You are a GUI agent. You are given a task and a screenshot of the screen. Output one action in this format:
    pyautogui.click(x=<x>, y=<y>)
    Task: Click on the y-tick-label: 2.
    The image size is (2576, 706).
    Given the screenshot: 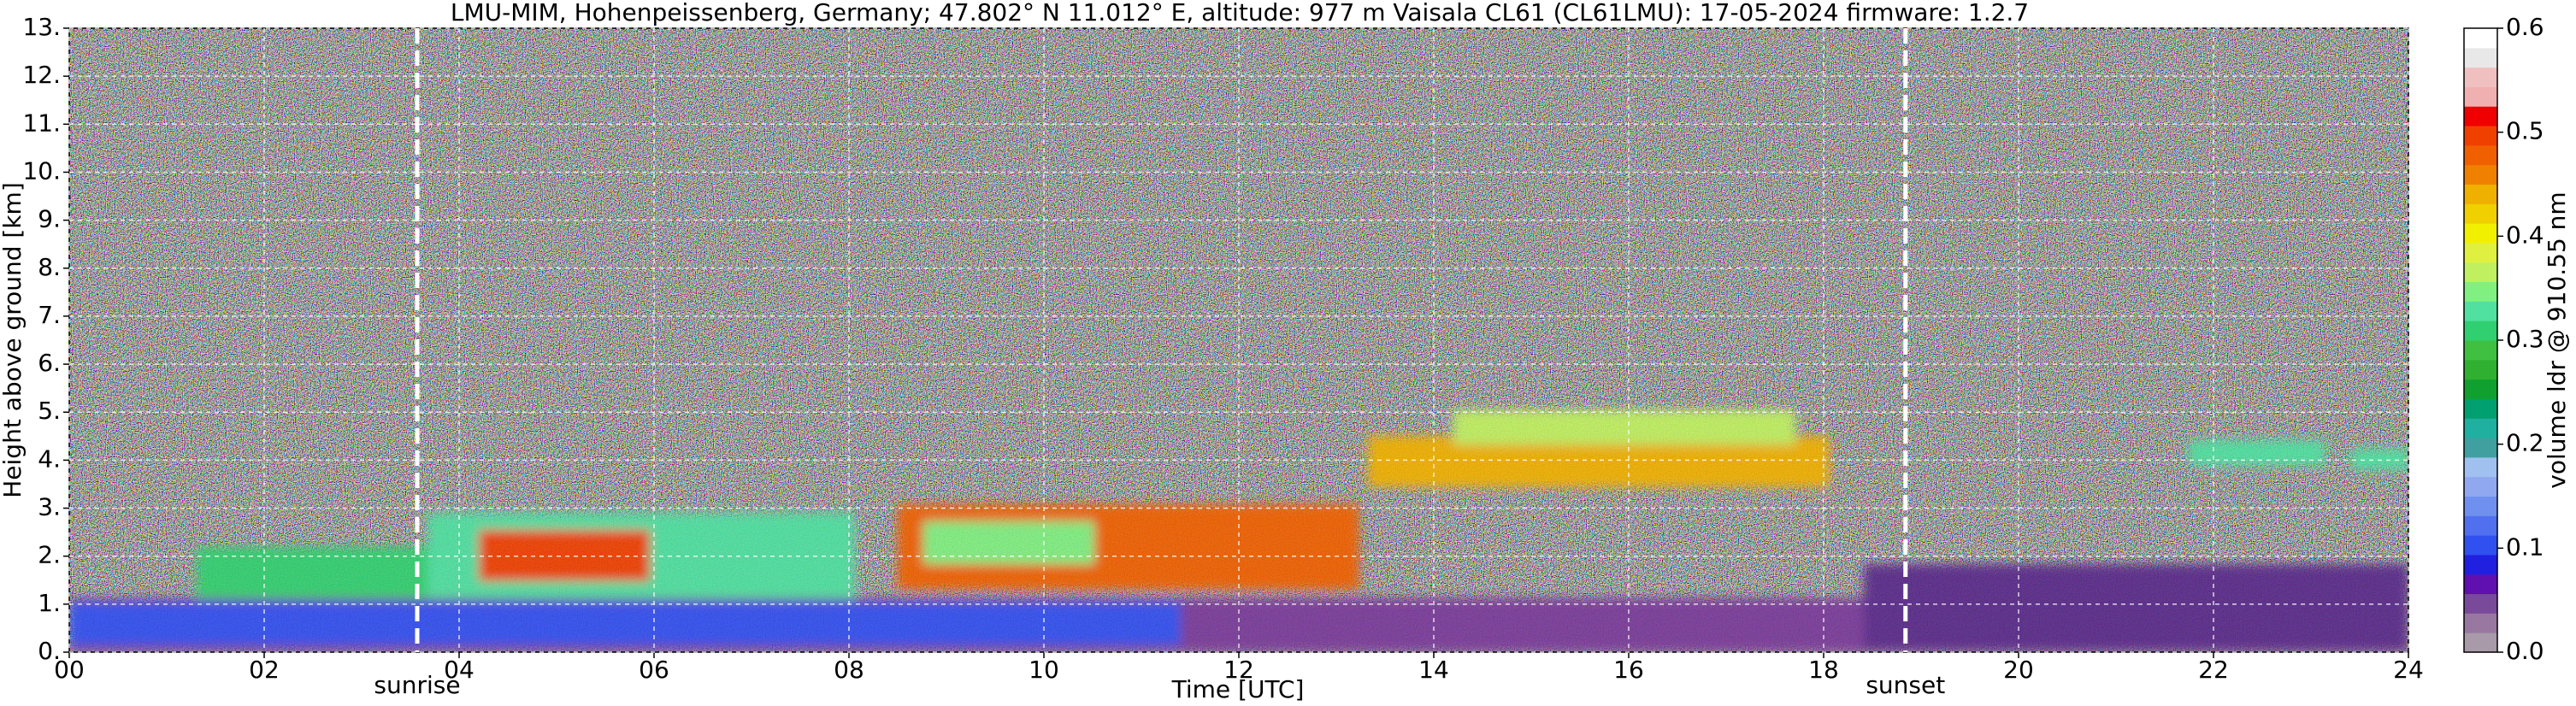 What is the action you would take?
    pyautogui.click(x=49, y=555)
    